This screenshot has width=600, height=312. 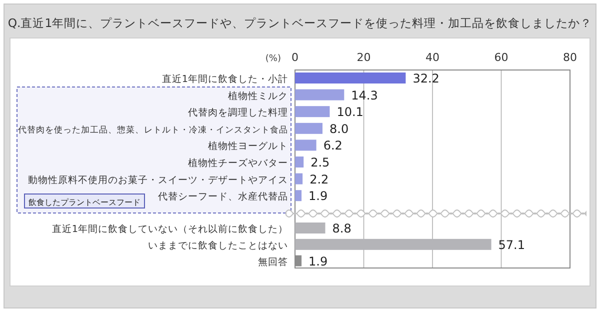 I want to click on data-label: 14.3, so click(x=364, y=95).